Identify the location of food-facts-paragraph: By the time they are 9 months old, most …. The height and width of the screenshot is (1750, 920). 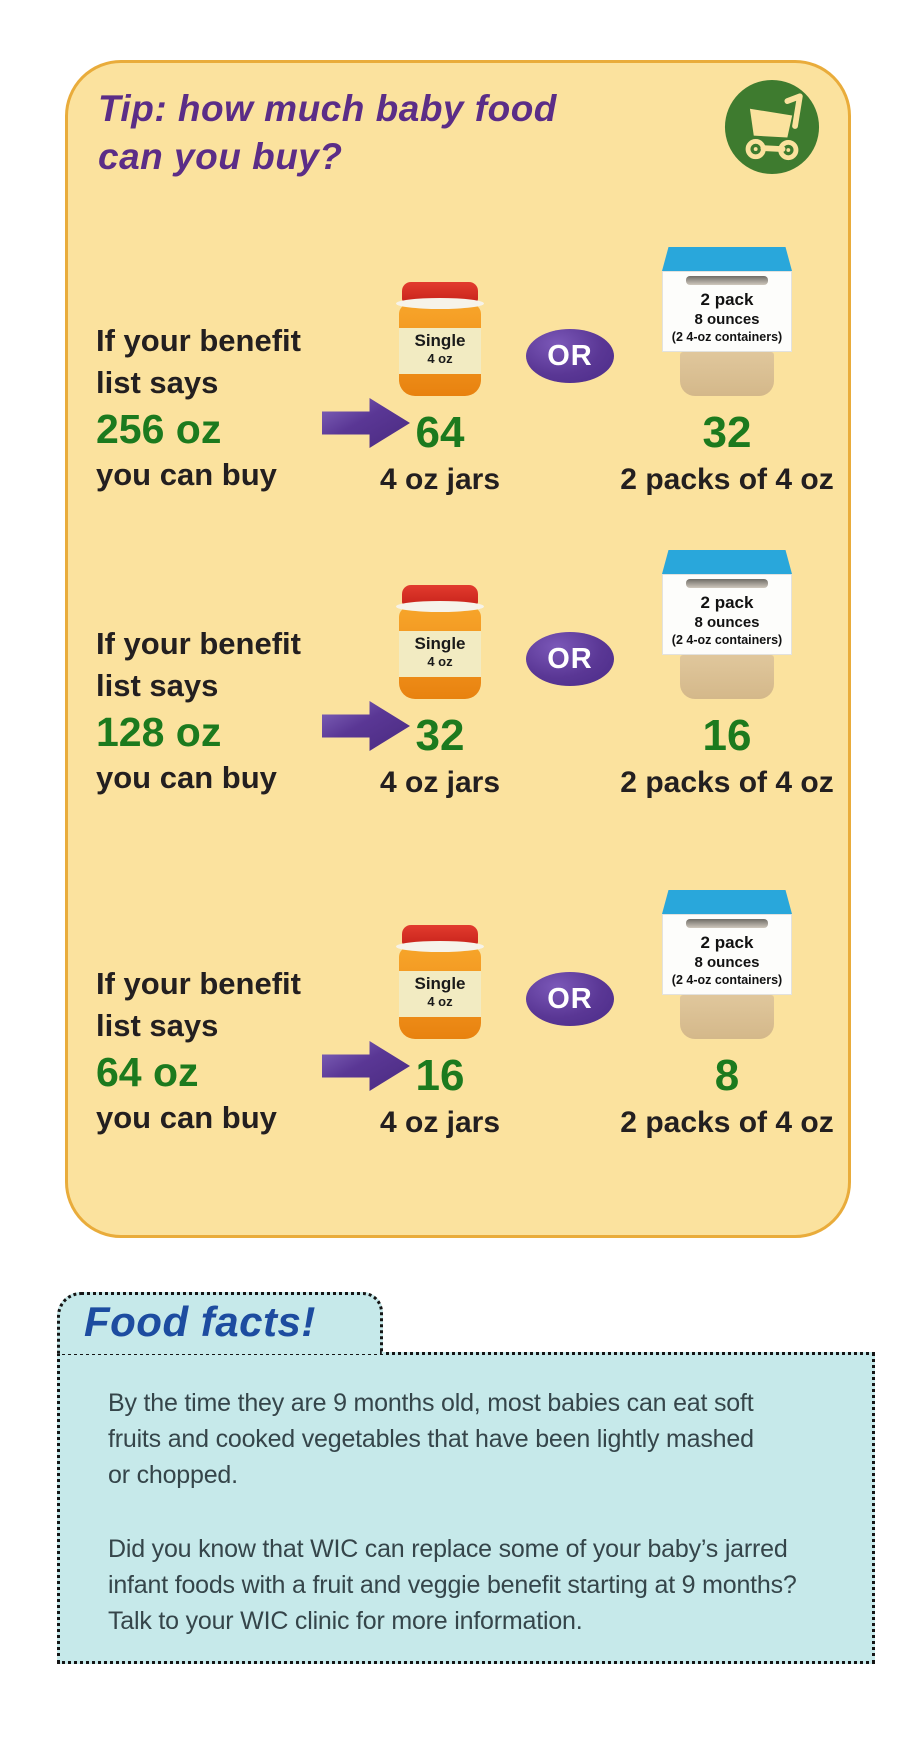
(431, 1439).